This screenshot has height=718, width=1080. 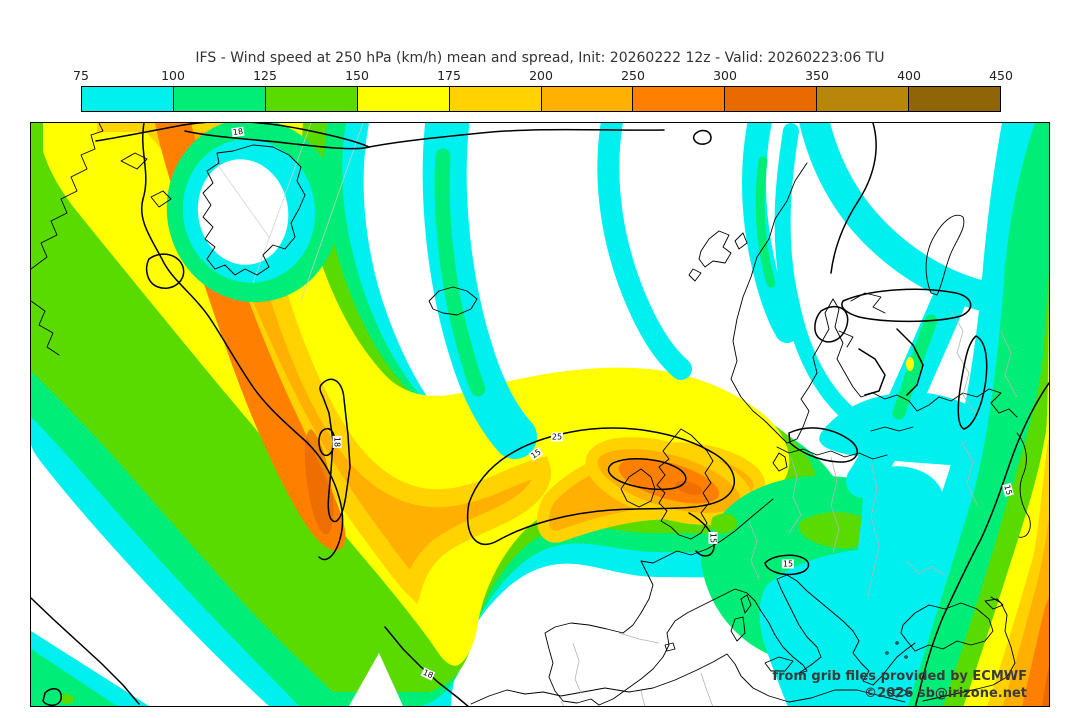 I want to click on colorbar-tick-label: 200, so click(x=541, y=75).